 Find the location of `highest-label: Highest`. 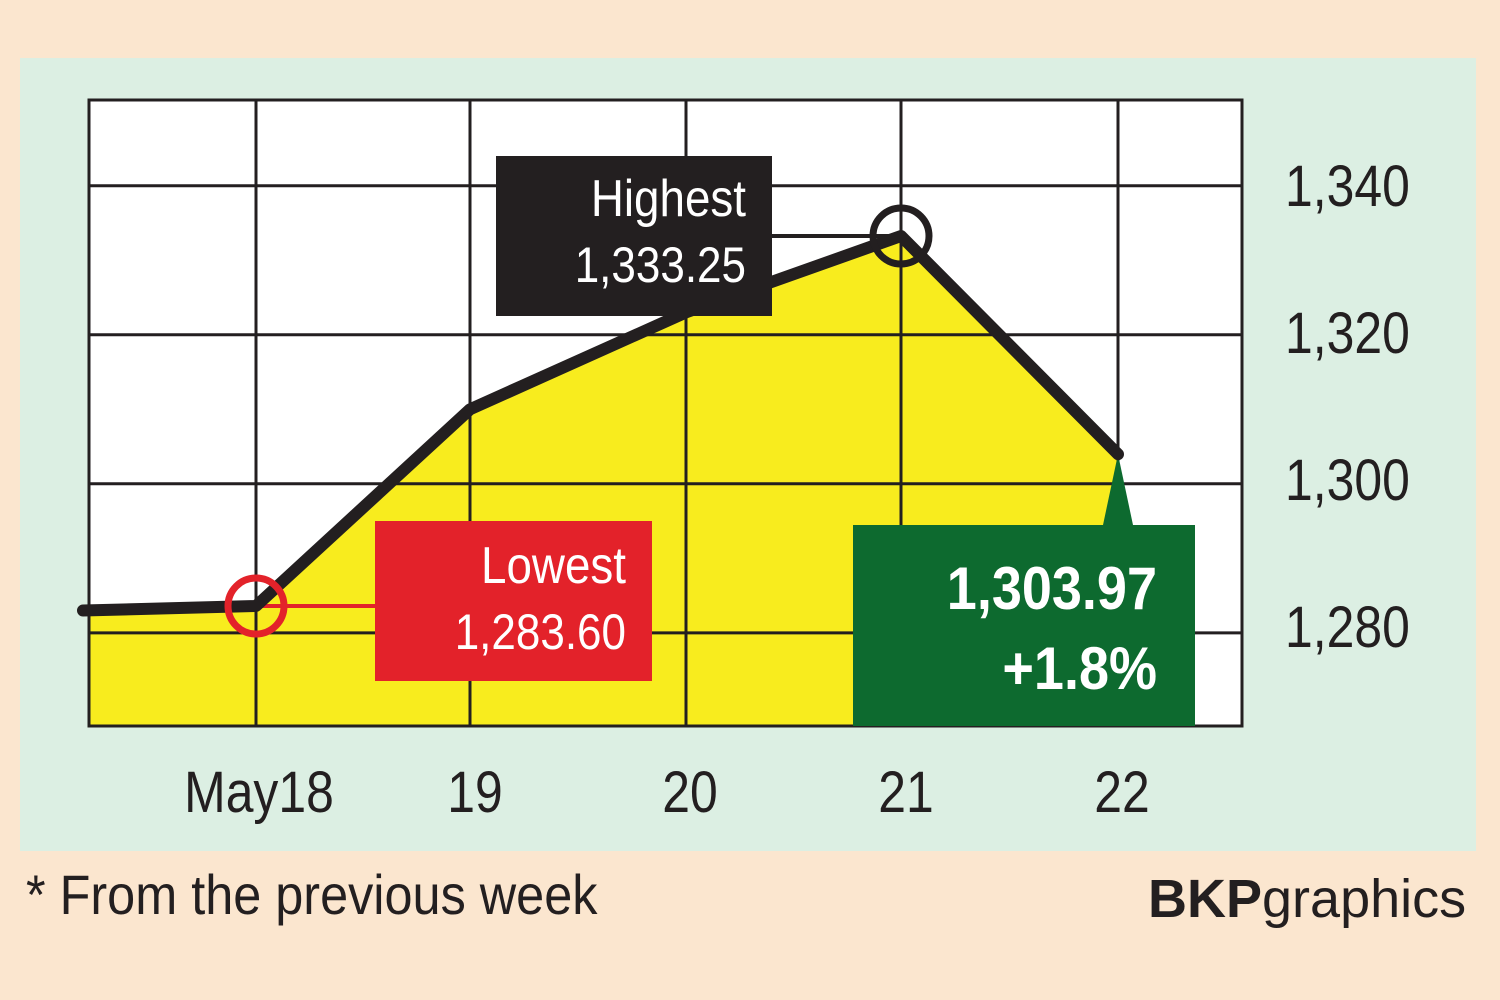

highest-label: Highest is located at coordinates (668, 199).